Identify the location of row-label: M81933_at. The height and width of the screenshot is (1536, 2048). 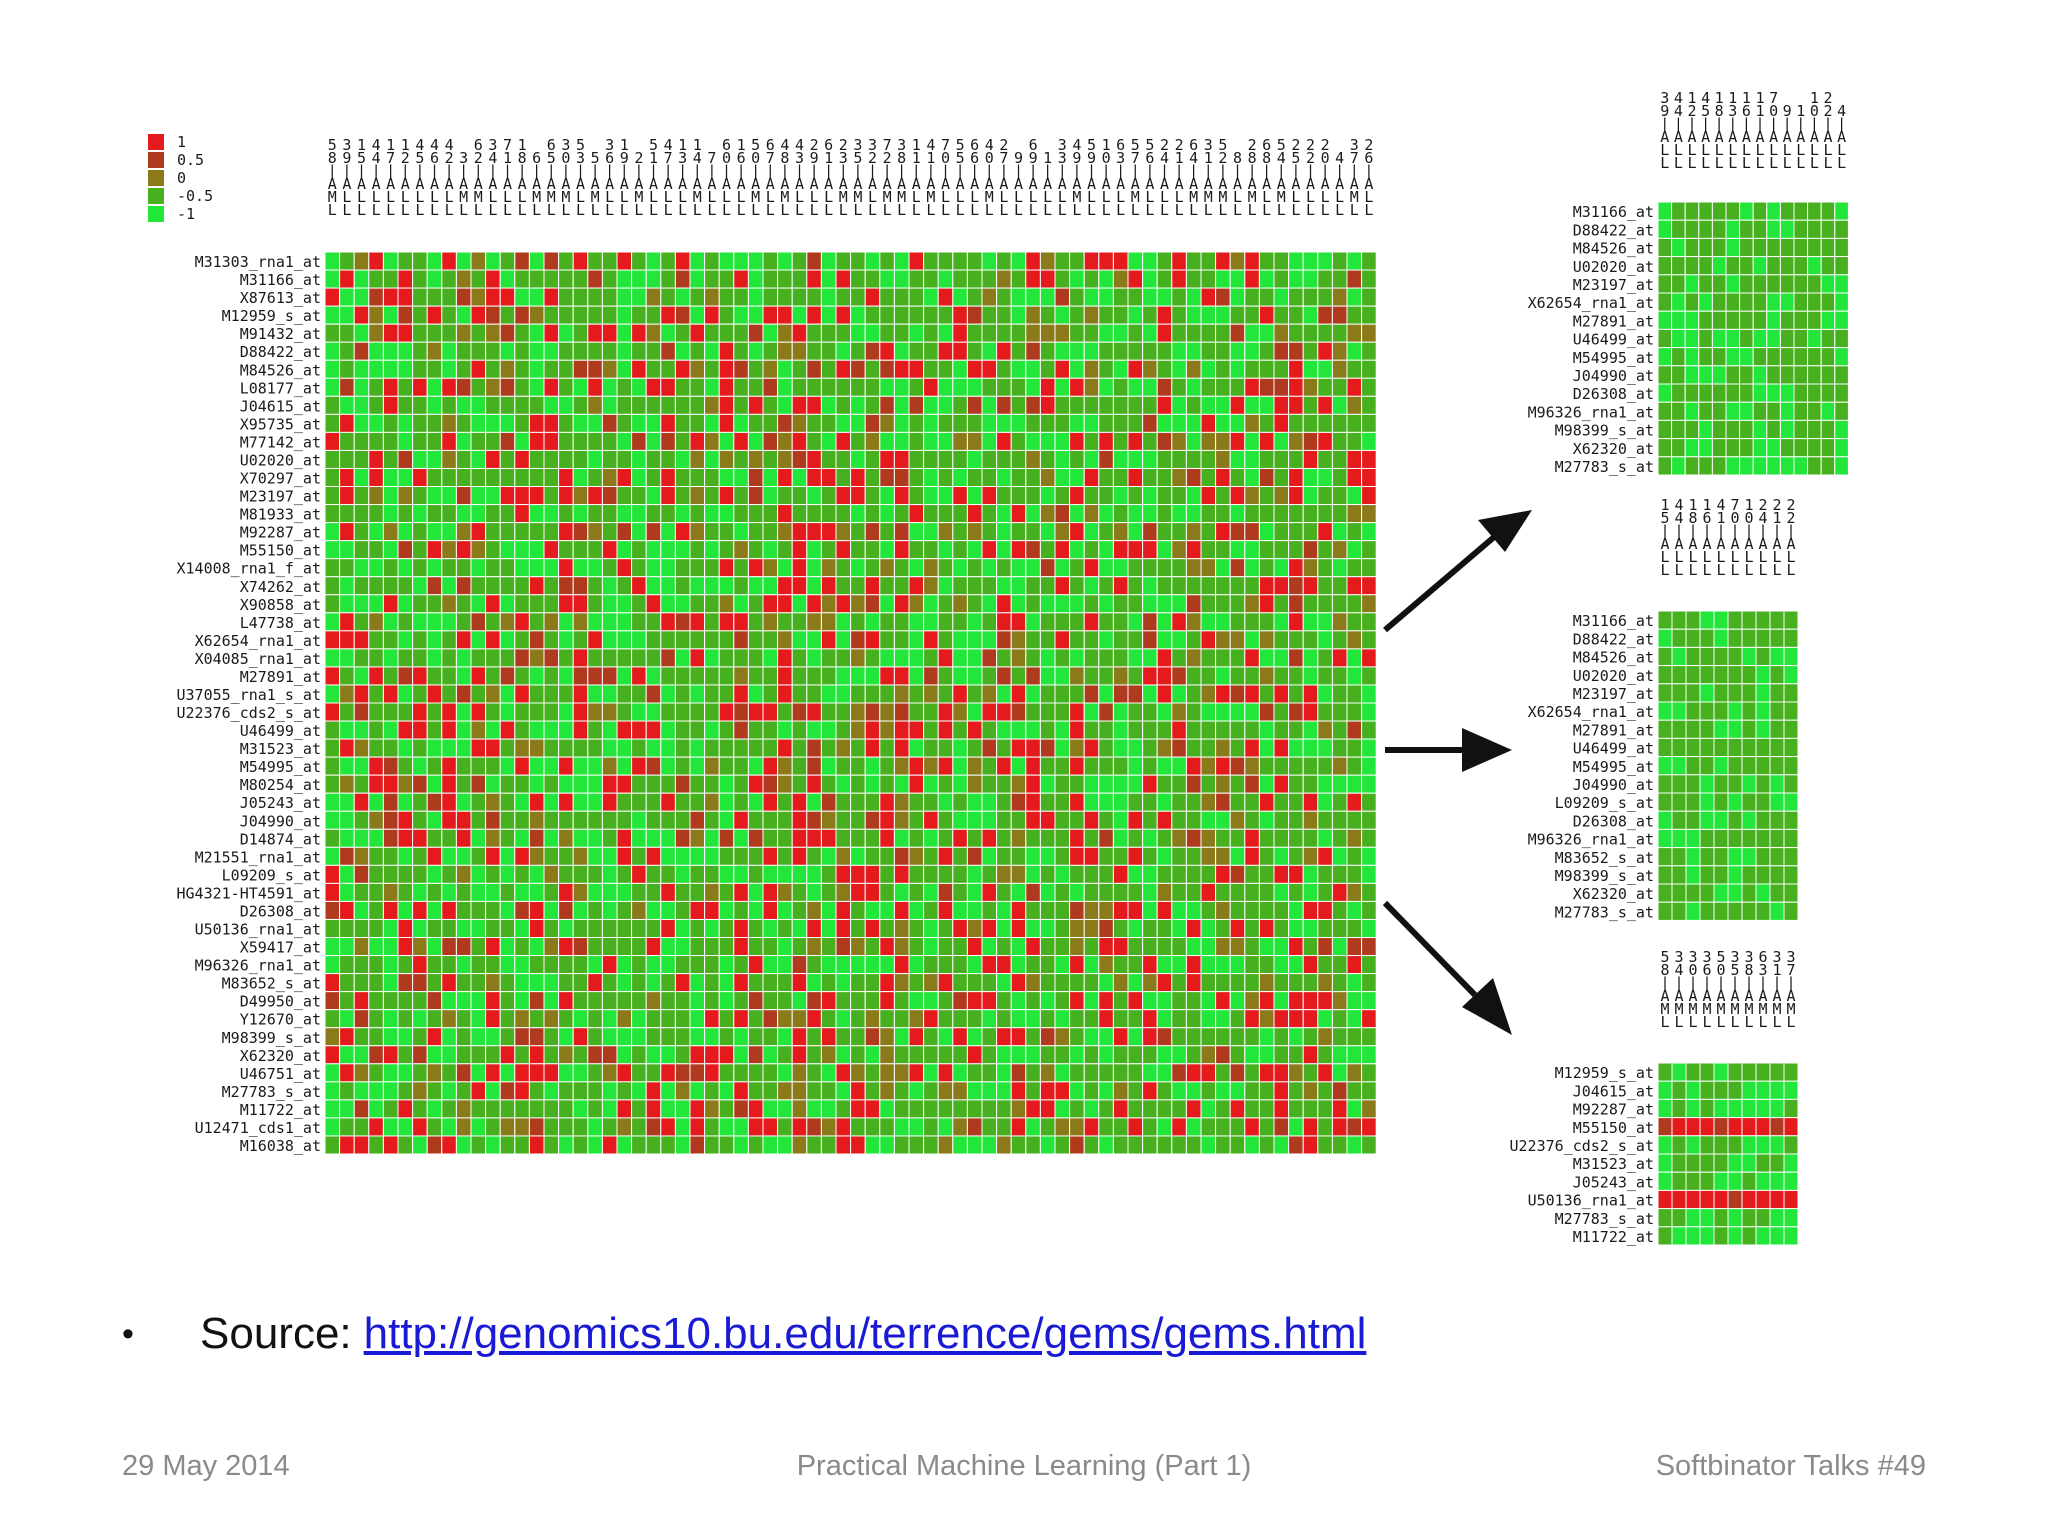
(280, 515).